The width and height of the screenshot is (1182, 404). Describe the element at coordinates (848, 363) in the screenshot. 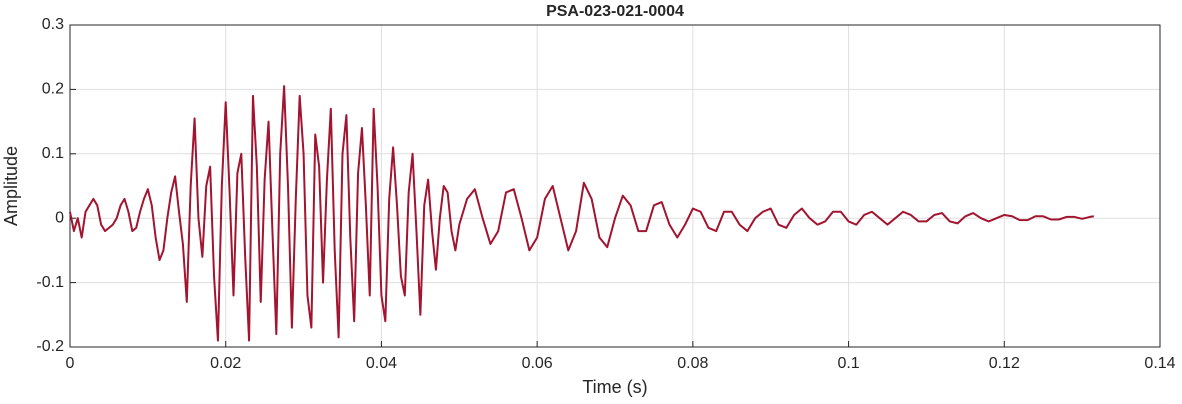

I see `x-tick-label: 0.1` at that location.